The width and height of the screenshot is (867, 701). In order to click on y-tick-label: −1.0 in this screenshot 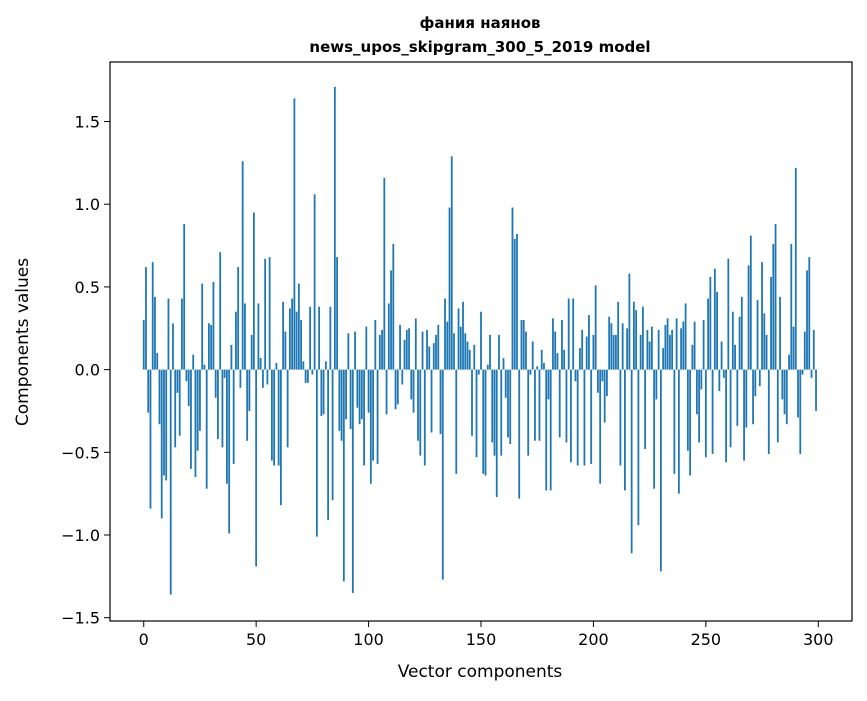, I will do `click(80, 535)`.